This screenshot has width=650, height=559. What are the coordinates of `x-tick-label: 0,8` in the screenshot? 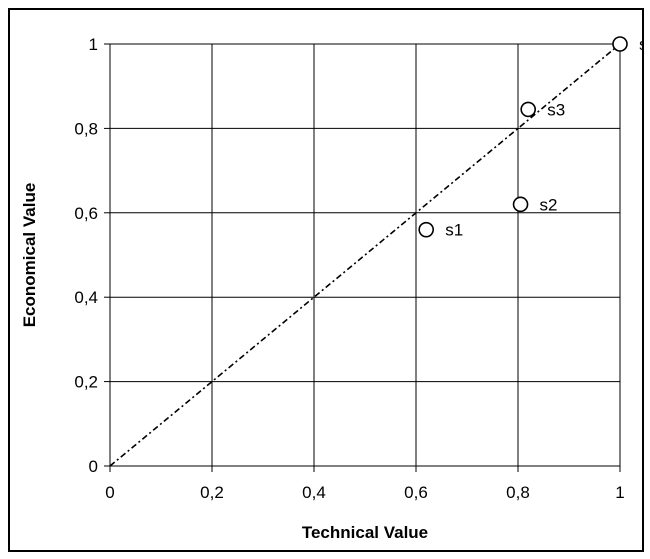 It's located at (518, 492).